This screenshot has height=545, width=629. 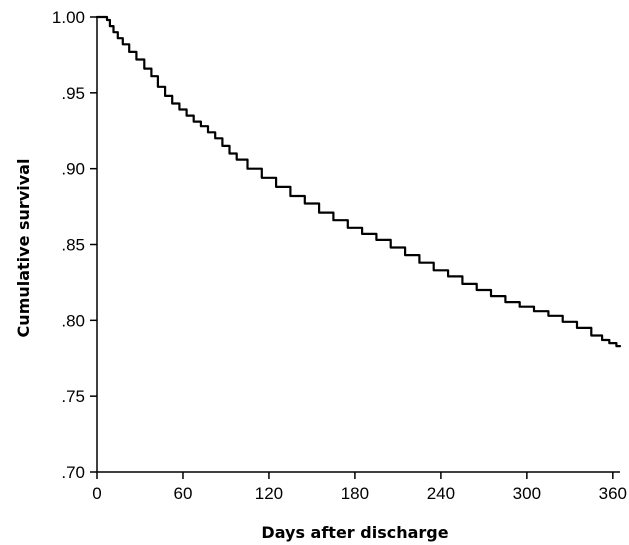 What do you see at coordinates (355, 493) in the screenshot?
I see `x-tick-label: 180` at bounding box center [355, 493].